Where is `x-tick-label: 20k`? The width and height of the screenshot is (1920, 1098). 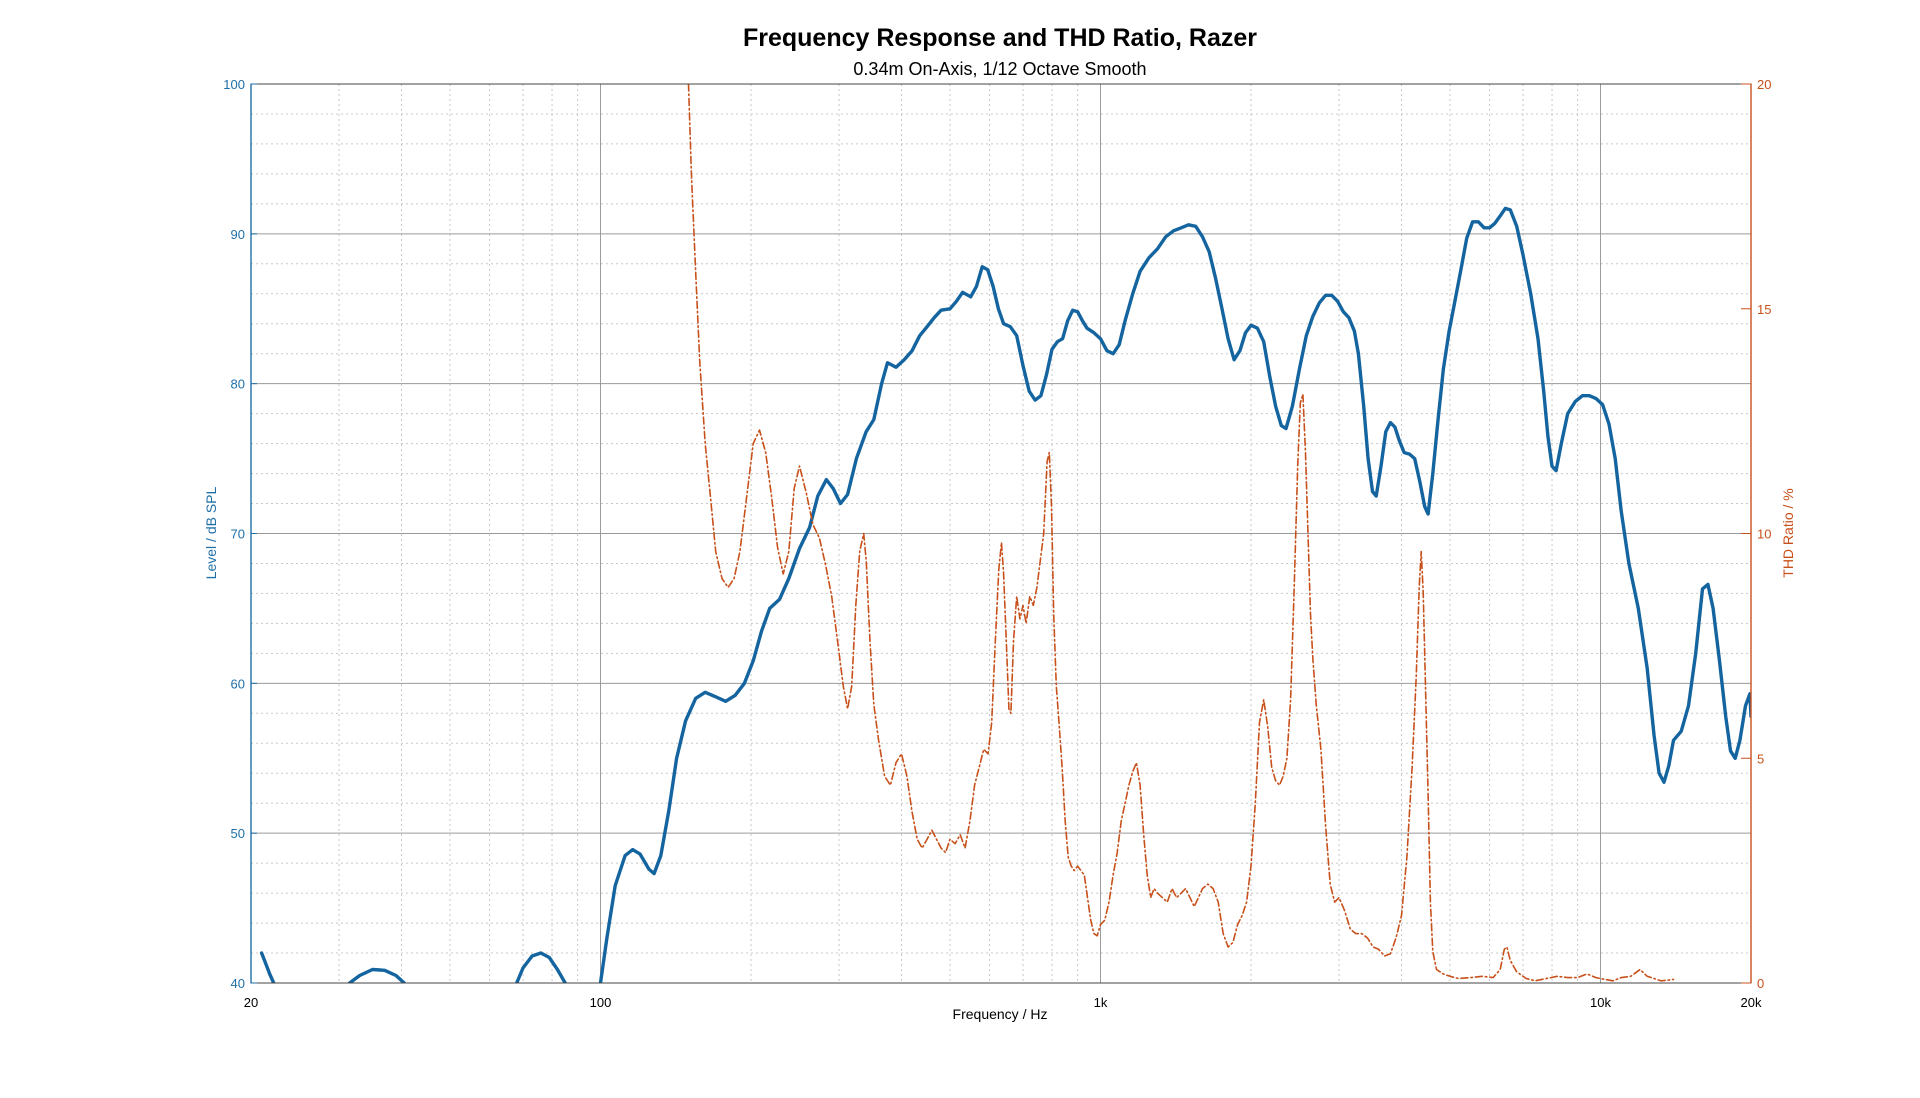 x-tick-label: 20k is located at coordinates (1751, 1002).